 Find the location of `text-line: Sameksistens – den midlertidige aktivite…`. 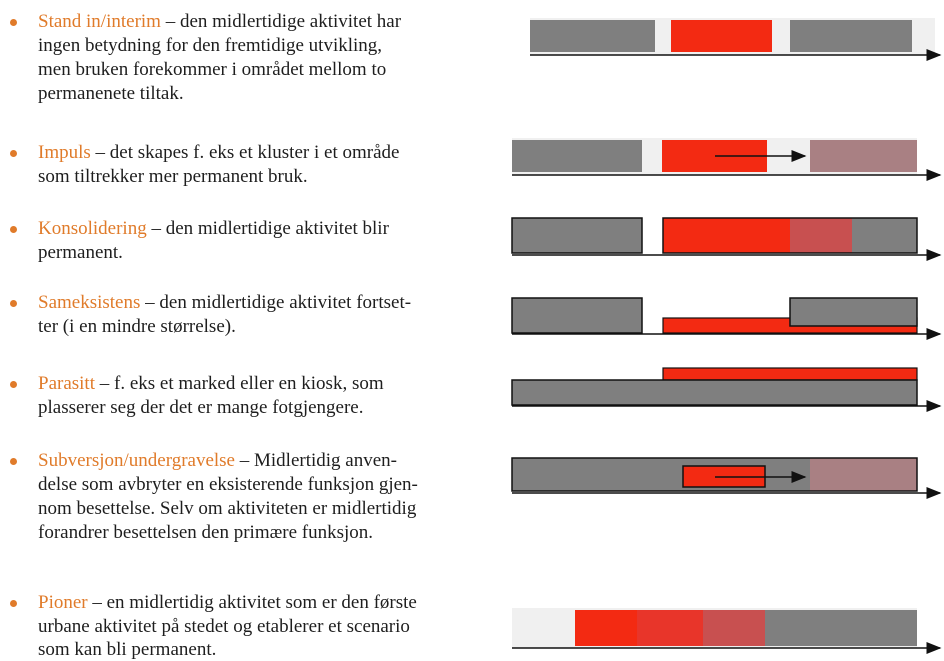

text-line: Sameksistens – den midlertidige aktivite… is located at coordinates (224, 303).